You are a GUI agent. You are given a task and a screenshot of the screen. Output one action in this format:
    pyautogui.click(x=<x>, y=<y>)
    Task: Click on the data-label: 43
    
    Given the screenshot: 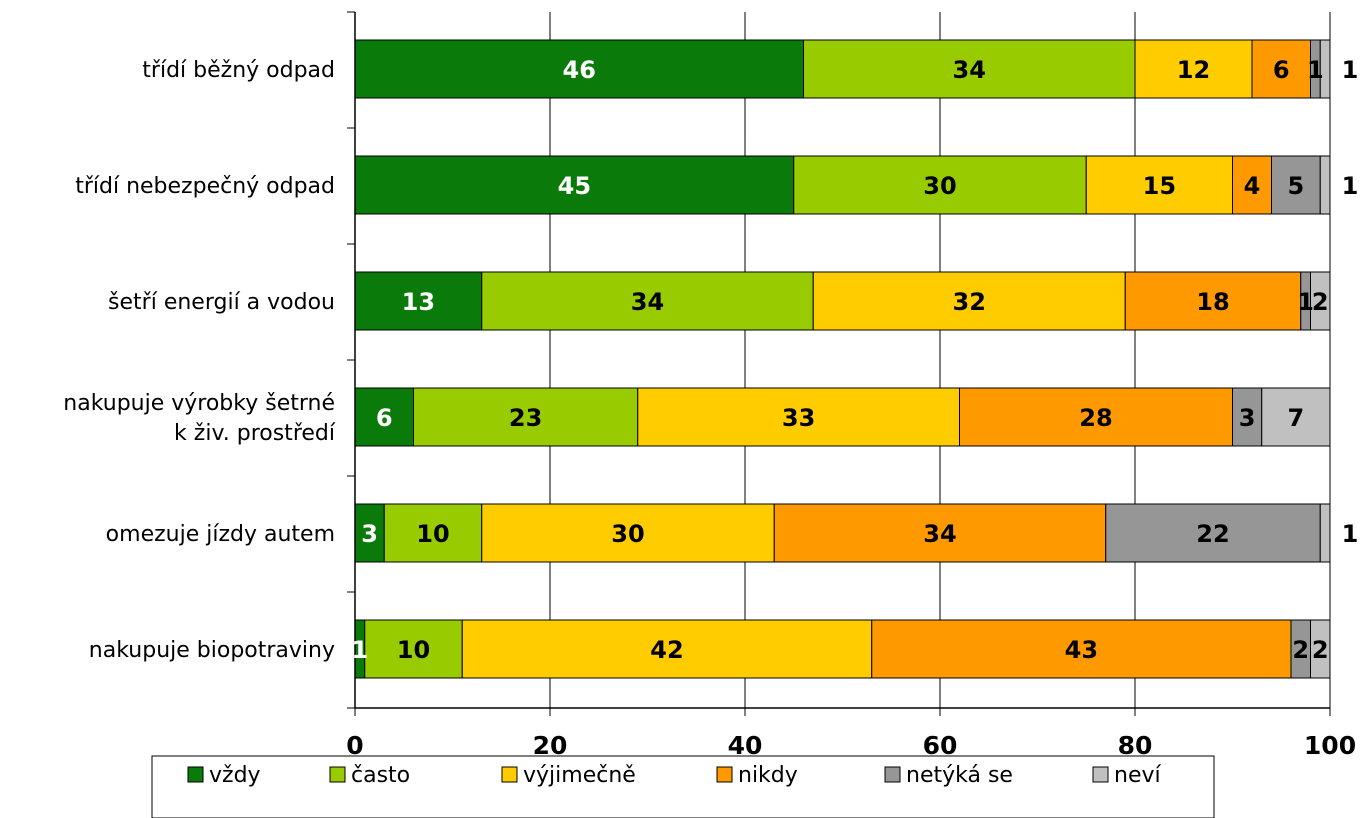 What is the action you would take?
    pyautogui.click(x=1081, y=650)
    